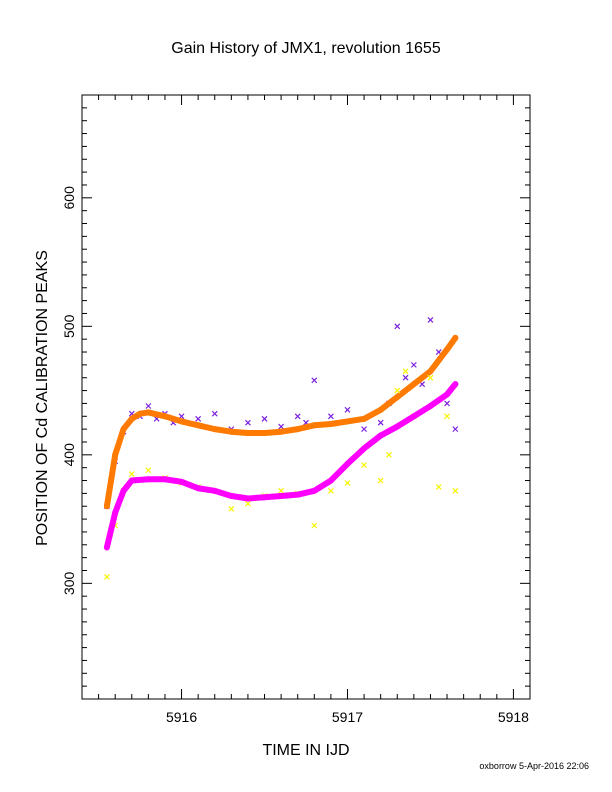  What do you see at coordinates (69, 583) in the screenshot?
I see `y-tick-label: 300` at bounding box center [69, 583].